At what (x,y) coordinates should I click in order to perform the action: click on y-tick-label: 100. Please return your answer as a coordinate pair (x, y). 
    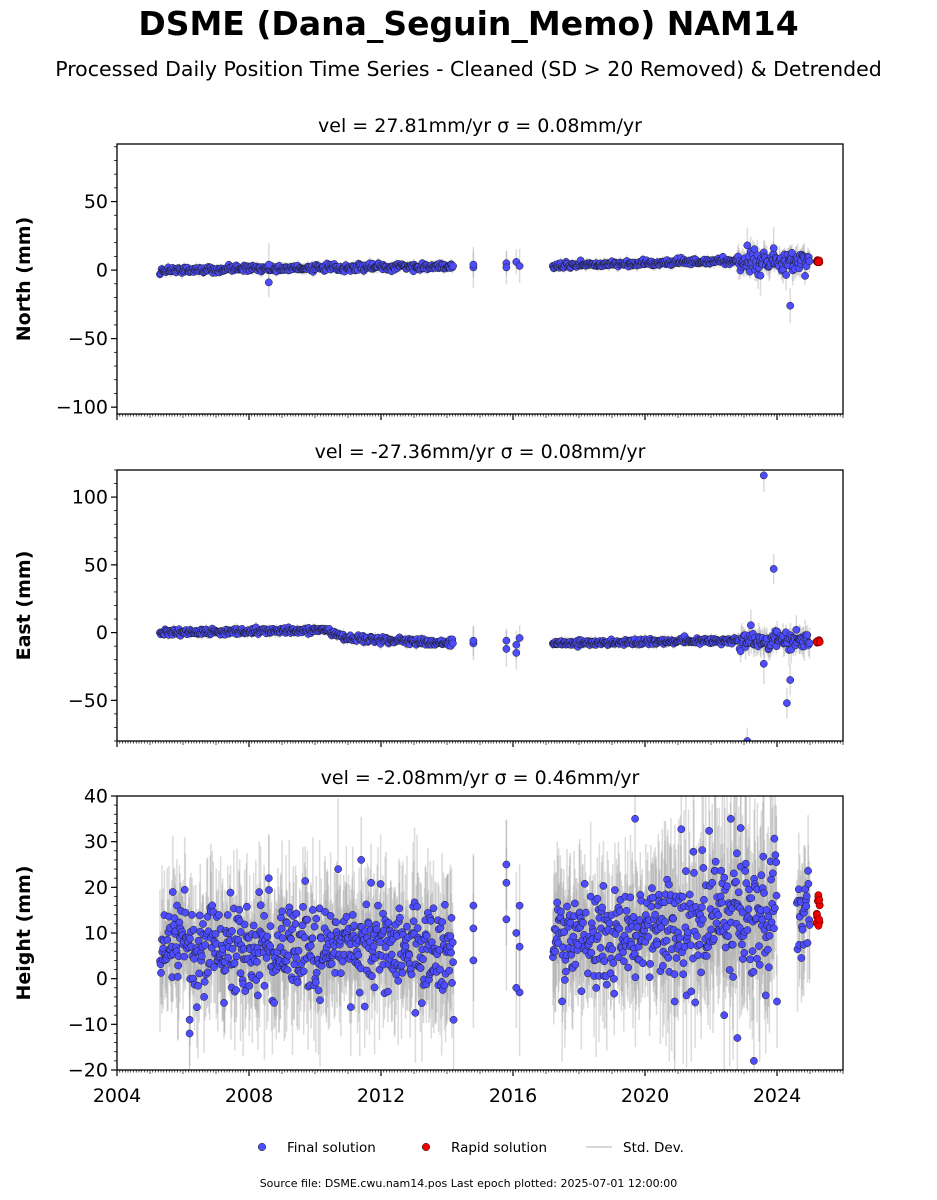
    Looking at the image, I should click on (90, 498).